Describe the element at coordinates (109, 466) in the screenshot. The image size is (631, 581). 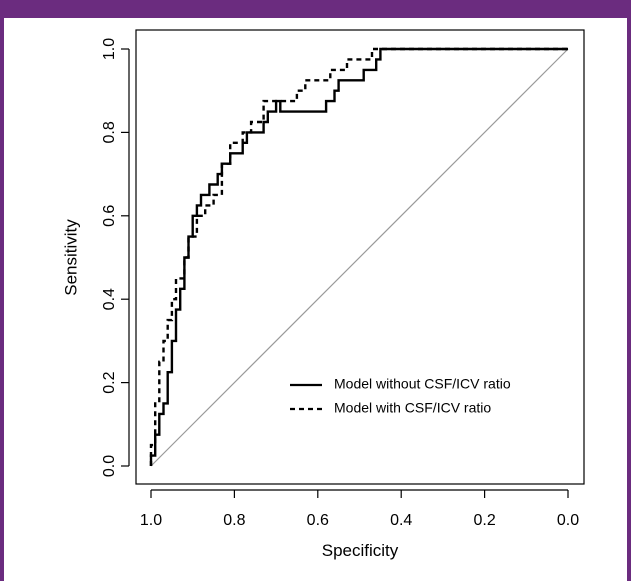
I see `y-tick-label: 0.0` at that location.